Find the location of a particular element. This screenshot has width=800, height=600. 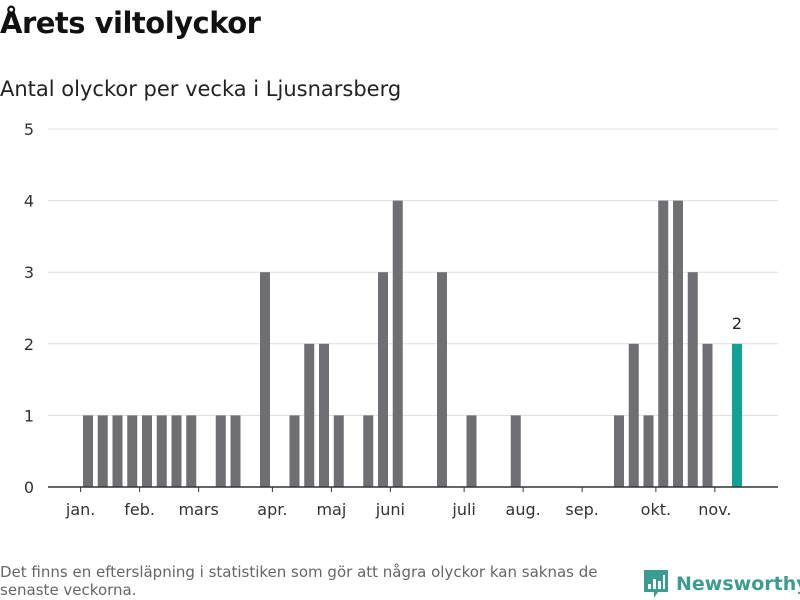

x-tick-label: jan. is located at coordinates (80, 509).